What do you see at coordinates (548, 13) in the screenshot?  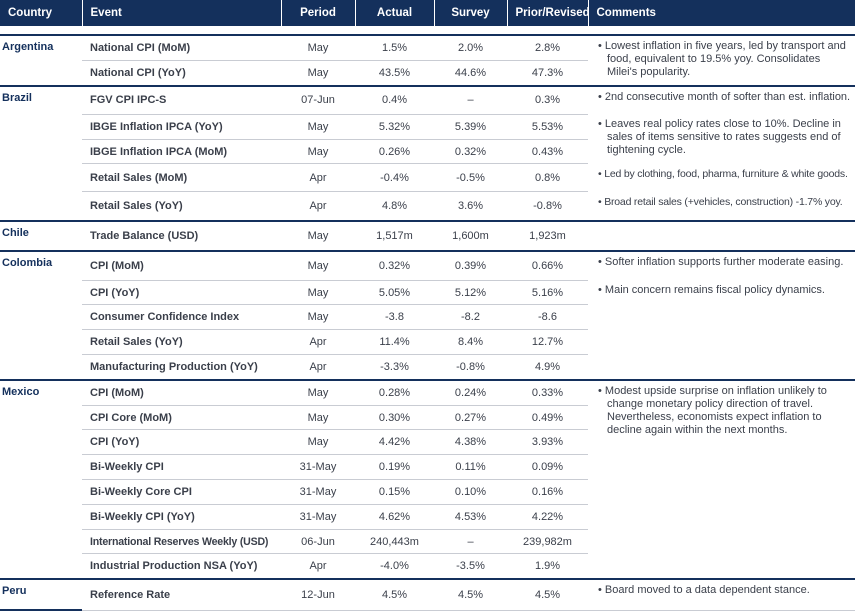 I see `header-prior: Prior/Revised` at bounding box center [548, 13].